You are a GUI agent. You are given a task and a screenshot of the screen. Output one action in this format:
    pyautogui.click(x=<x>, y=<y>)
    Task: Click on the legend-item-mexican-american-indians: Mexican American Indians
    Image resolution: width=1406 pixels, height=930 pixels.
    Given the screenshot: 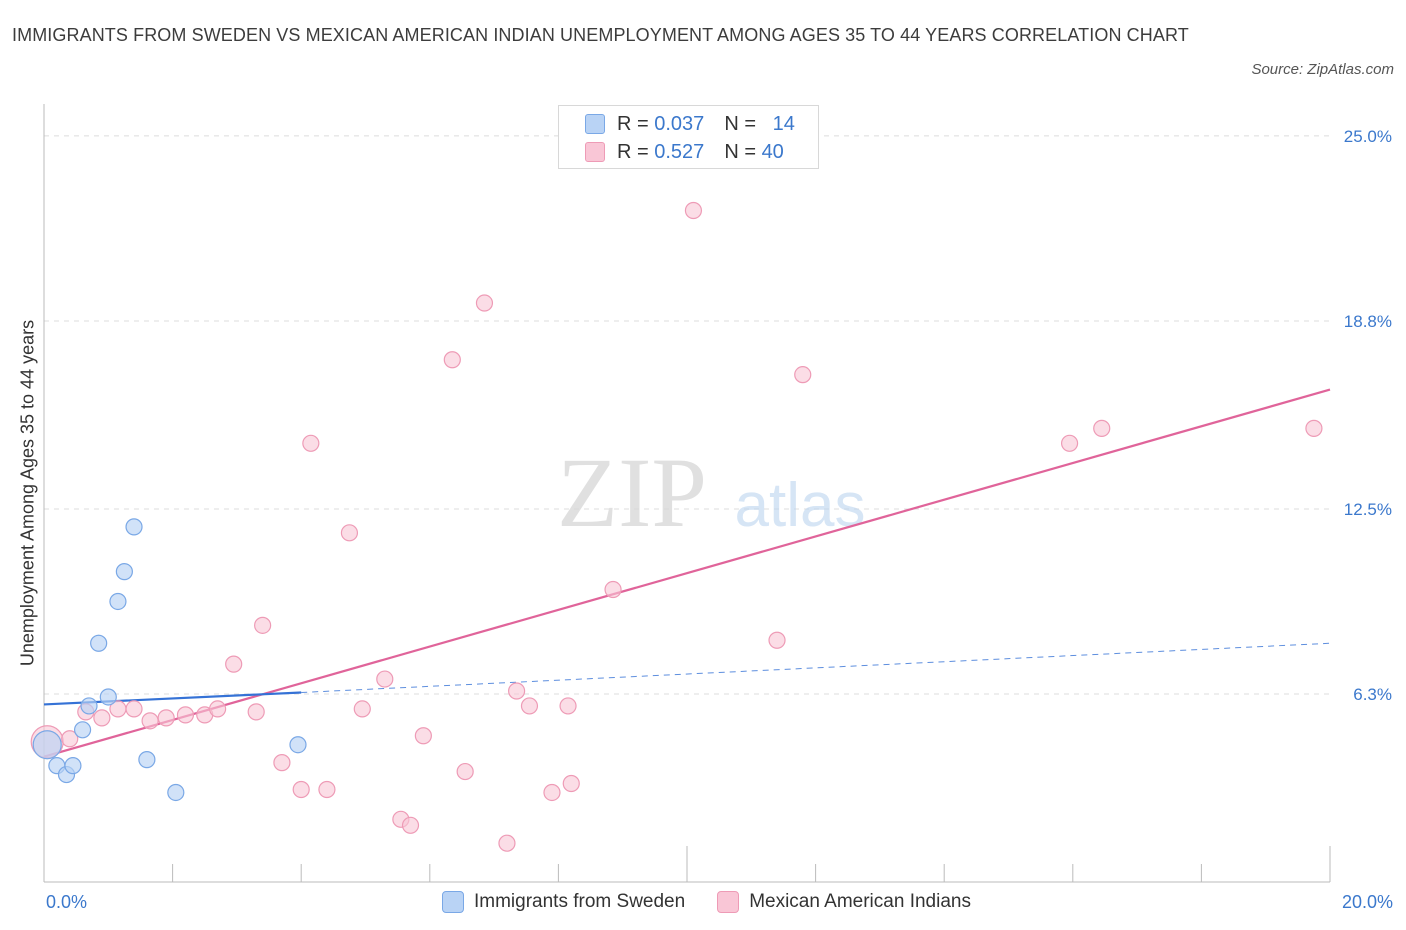 What is the action you would take?
    pyautogui.click(x=844, y=902)
    